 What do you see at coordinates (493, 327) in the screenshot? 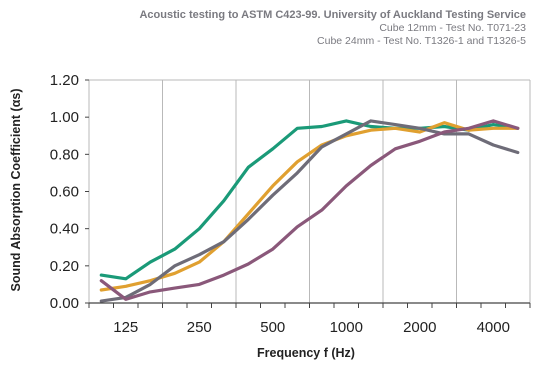
I see `x-tick-label: 4000` at bounding box center [493, 327].